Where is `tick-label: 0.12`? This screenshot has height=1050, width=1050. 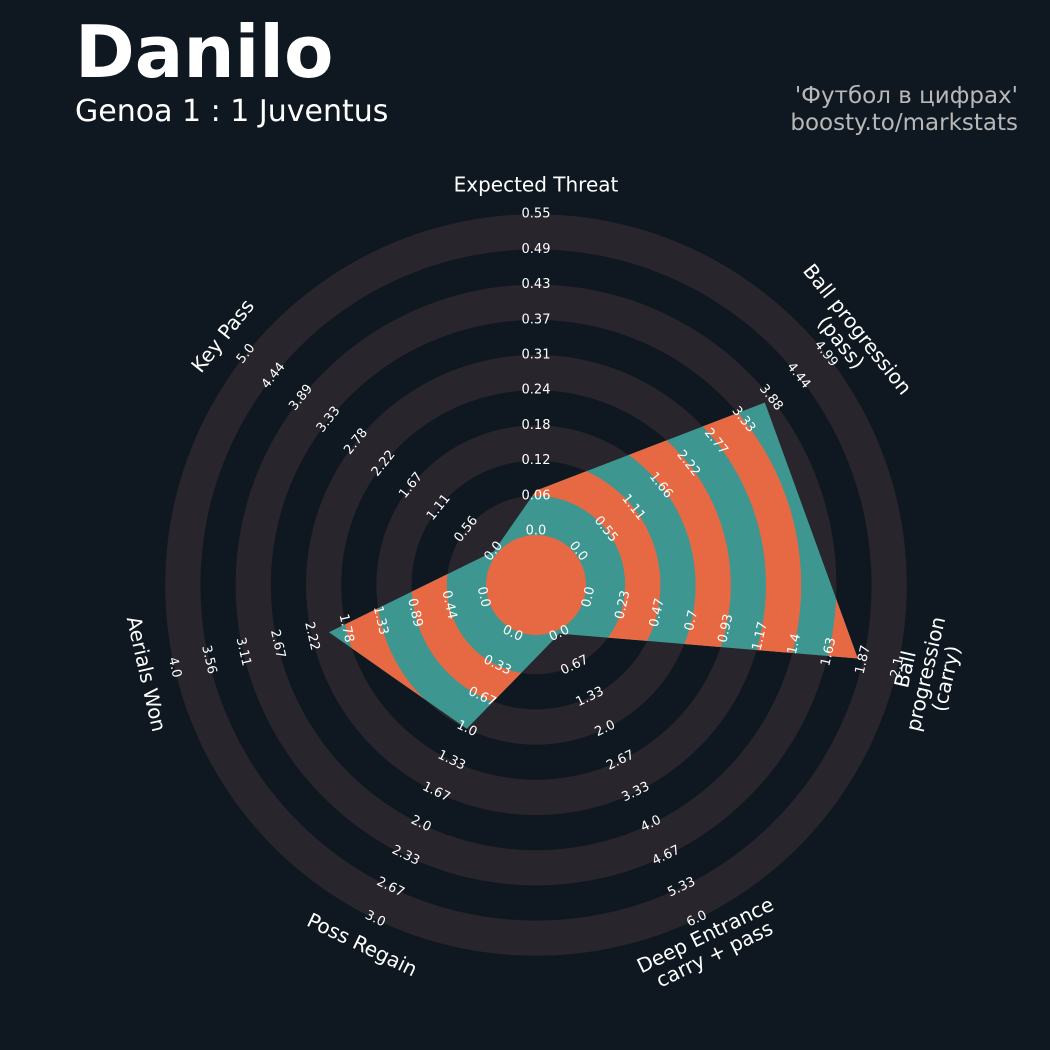
tick-label: 0.12 is located at coordinates (536, 460).